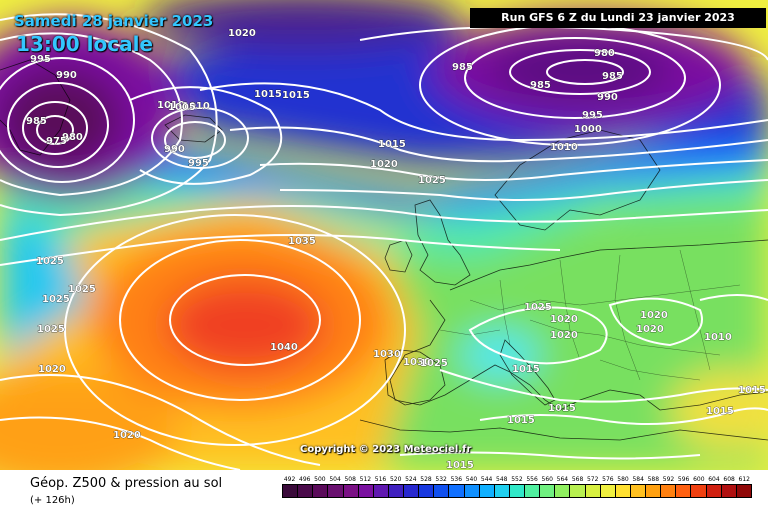 This screenshot has height=512, width=768. What do you see at coordinates (588, 129) in the screenshot?
I see `pressure-label: 1000` at bounding box center [588, 129].